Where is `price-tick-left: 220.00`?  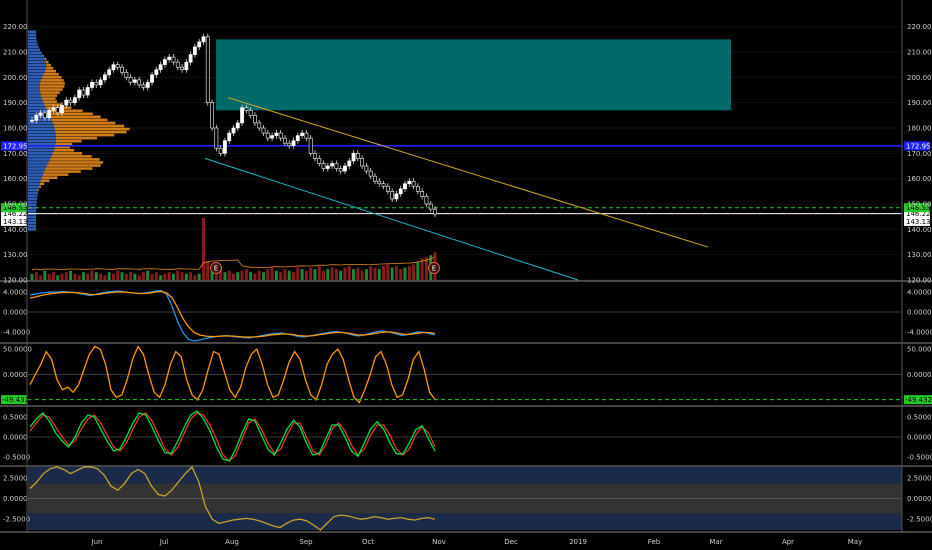
price-tick-left: 220.00 is located at coordinates (15, 27).